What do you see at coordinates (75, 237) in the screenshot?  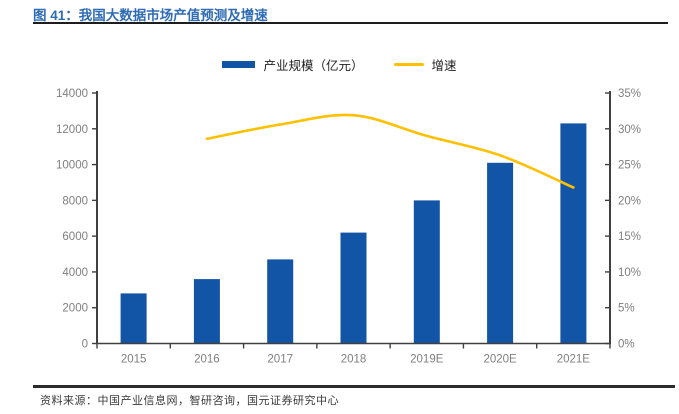 I see `left-axis-tick-label: 6000` at bounding box center [75, 237].